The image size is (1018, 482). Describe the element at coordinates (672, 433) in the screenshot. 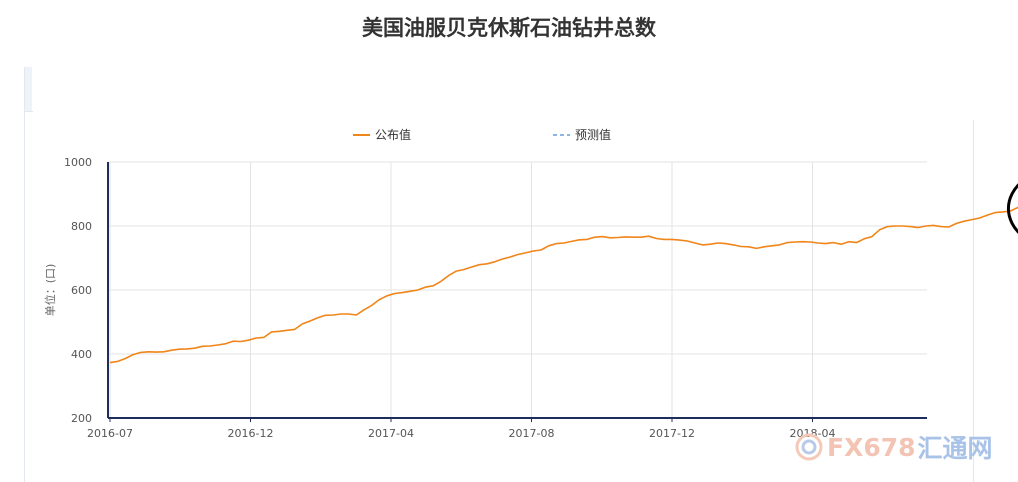

I see `x-tick-label: 2017-12` at that location.